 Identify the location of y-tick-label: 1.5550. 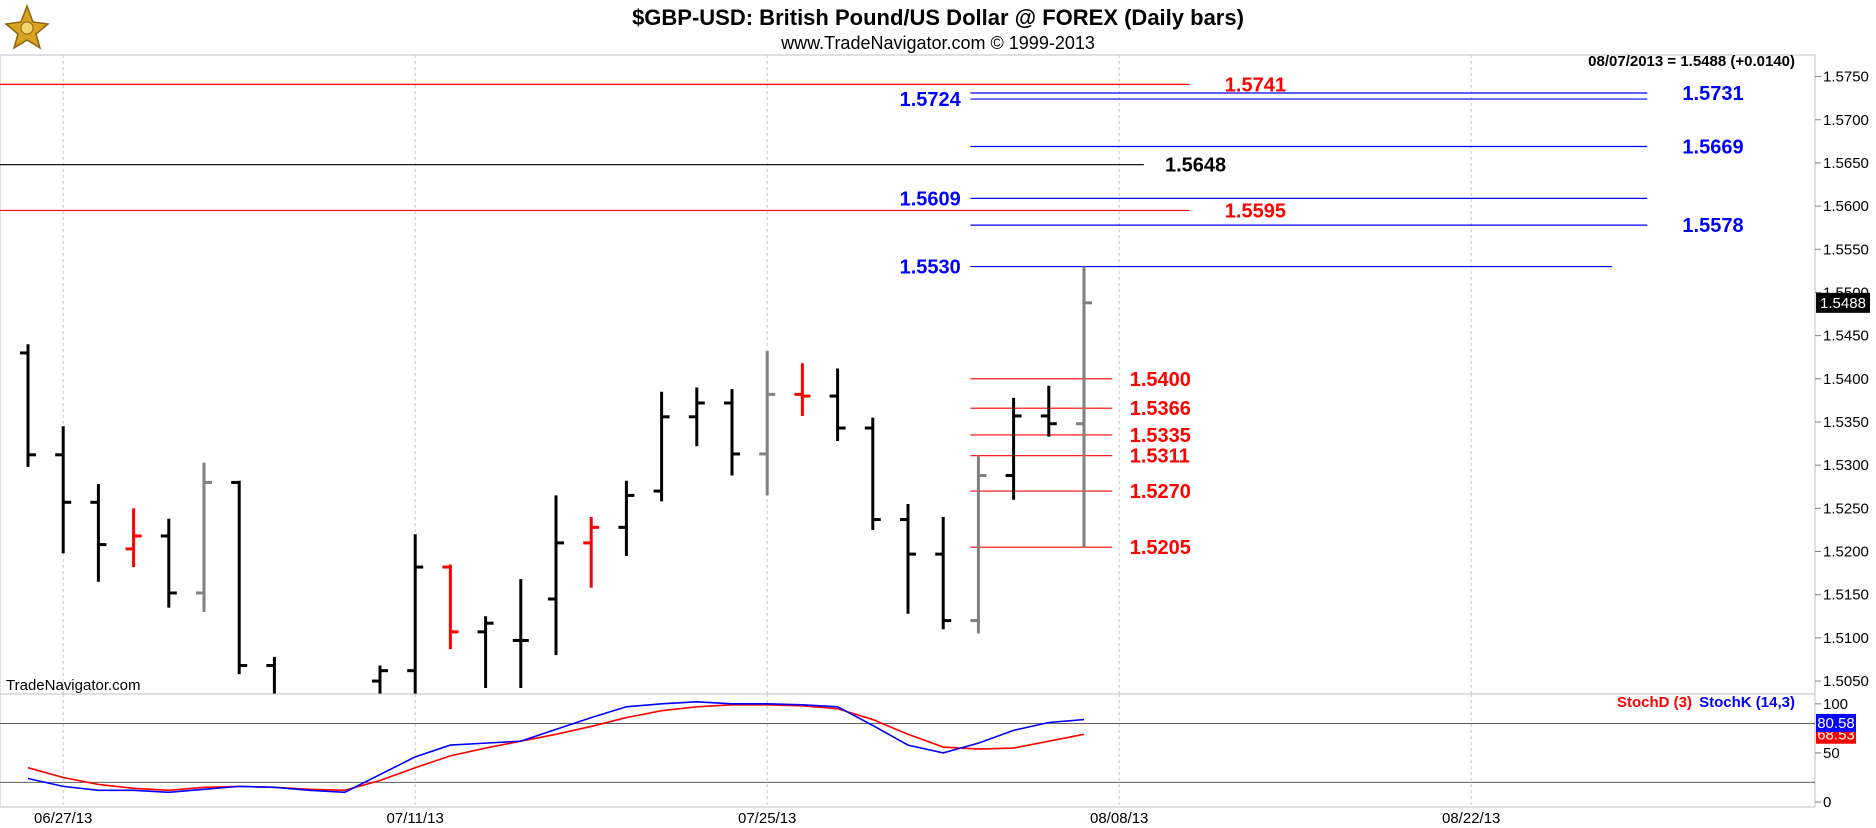
(1846, 249).